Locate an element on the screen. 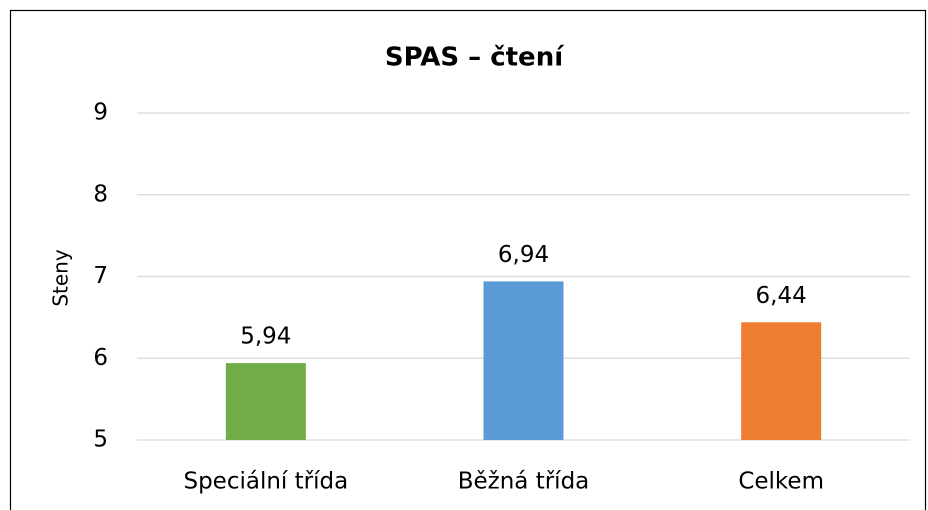 This screenshot has height=510, width=928. x-tick-label: Celkem is located at coordinates (781, 482).